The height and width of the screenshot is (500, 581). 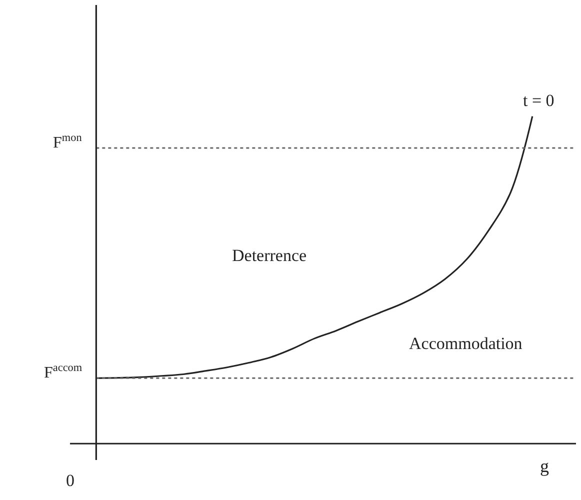 I want to click on text: 0, so click(x=70, y=480).